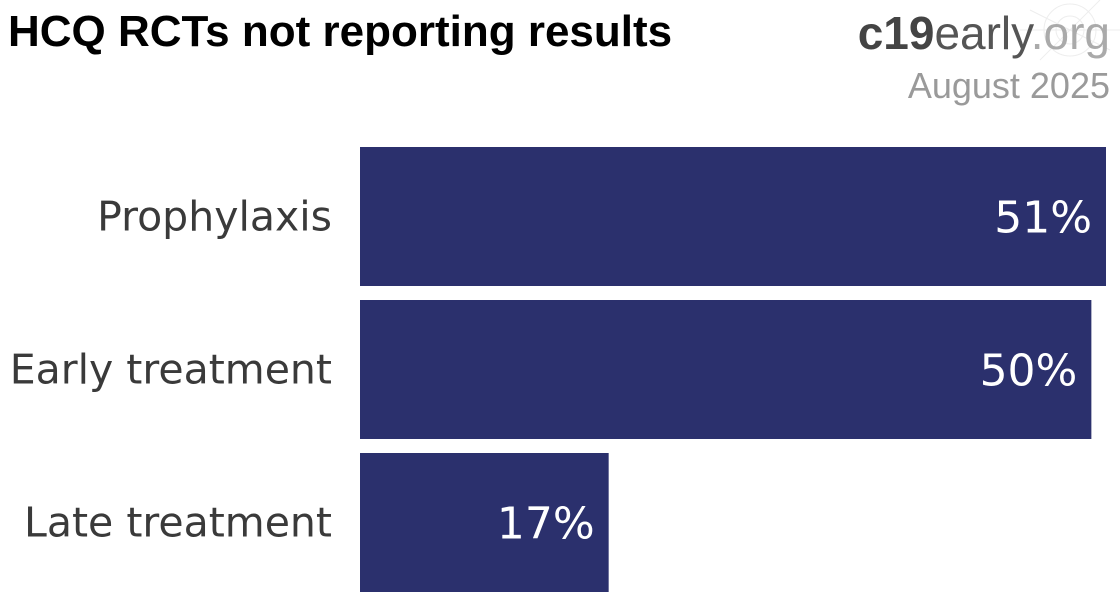  Describe the element at coordinates (896, 33) in the screenshot. I see `brand-logo-c19: c19` at that location.